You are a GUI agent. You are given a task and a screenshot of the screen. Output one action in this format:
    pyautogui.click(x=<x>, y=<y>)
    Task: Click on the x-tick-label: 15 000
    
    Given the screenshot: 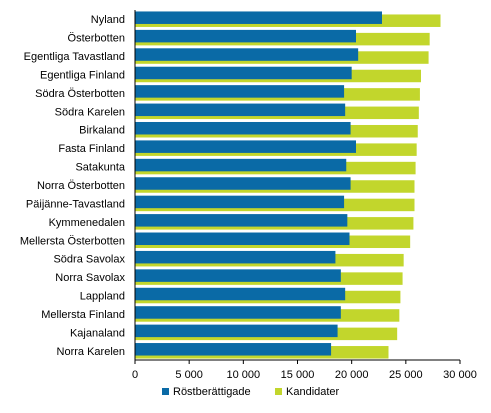 What is the action you would take?
    pyautogui.click(x=298, y=375)
    